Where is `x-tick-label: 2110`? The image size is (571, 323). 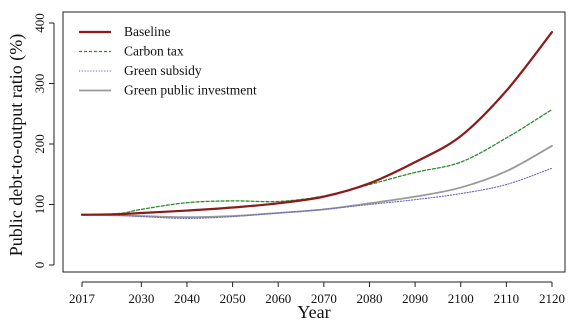
x-tick-label: 2110 is located at coordinates (507, 298).